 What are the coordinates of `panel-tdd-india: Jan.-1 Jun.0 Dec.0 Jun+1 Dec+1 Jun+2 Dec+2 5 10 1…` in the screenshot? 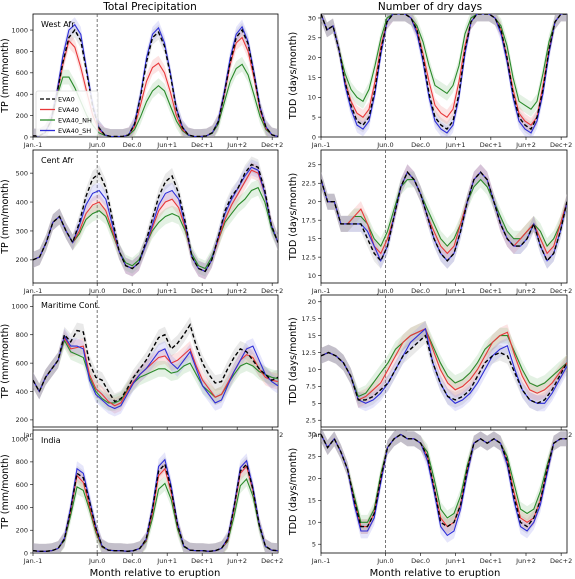 It's located at (430, 497).